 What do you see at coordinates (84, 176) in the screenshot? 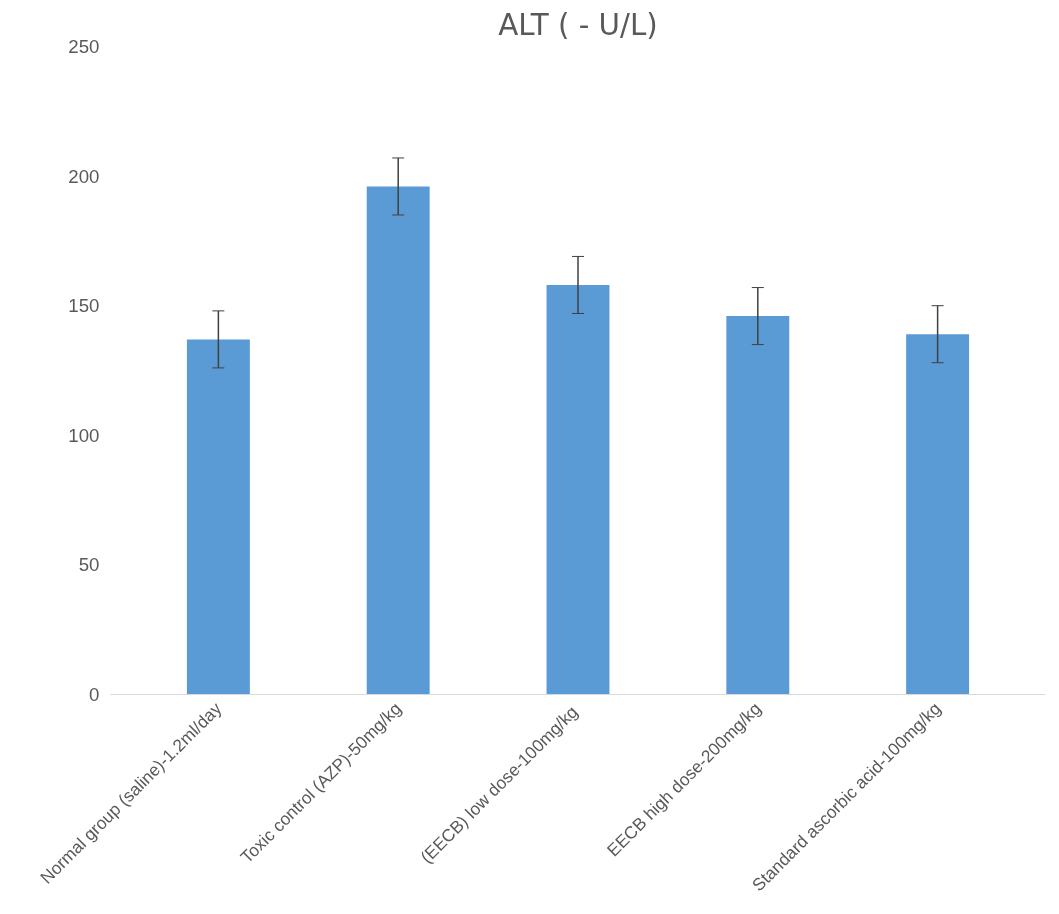
I see `y-tick-label: 200` at bounding box center [84, 176].